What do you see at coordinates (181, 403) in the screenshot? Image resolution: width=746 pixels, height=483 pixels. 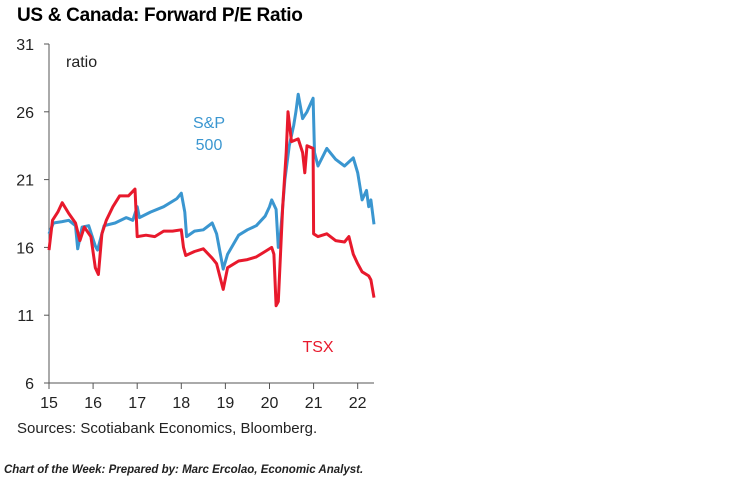 I see `x-tick-label: 18` at bounding box center [181, 403].